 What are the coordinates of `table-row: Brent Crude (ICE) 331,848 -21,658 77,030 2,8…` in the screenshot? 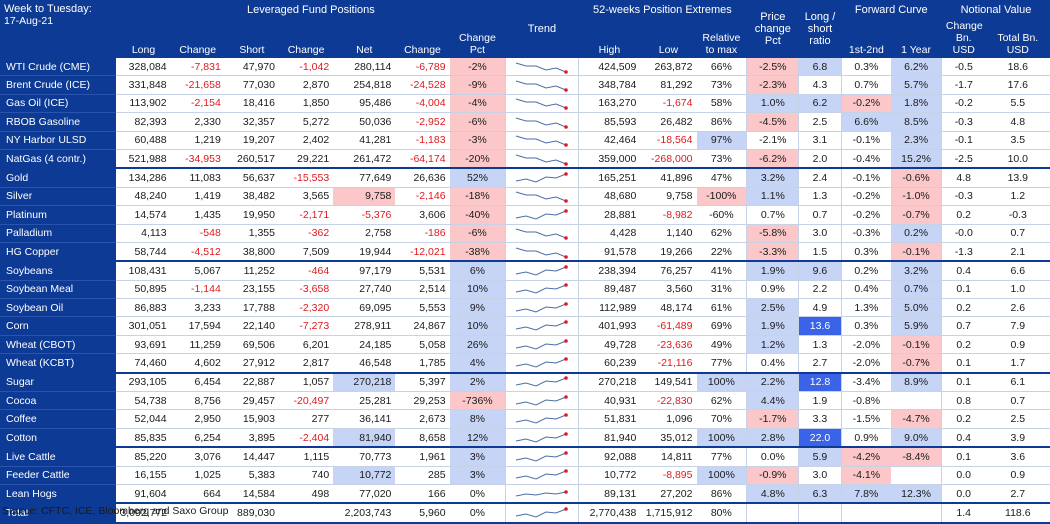 It's located at (525, 85).